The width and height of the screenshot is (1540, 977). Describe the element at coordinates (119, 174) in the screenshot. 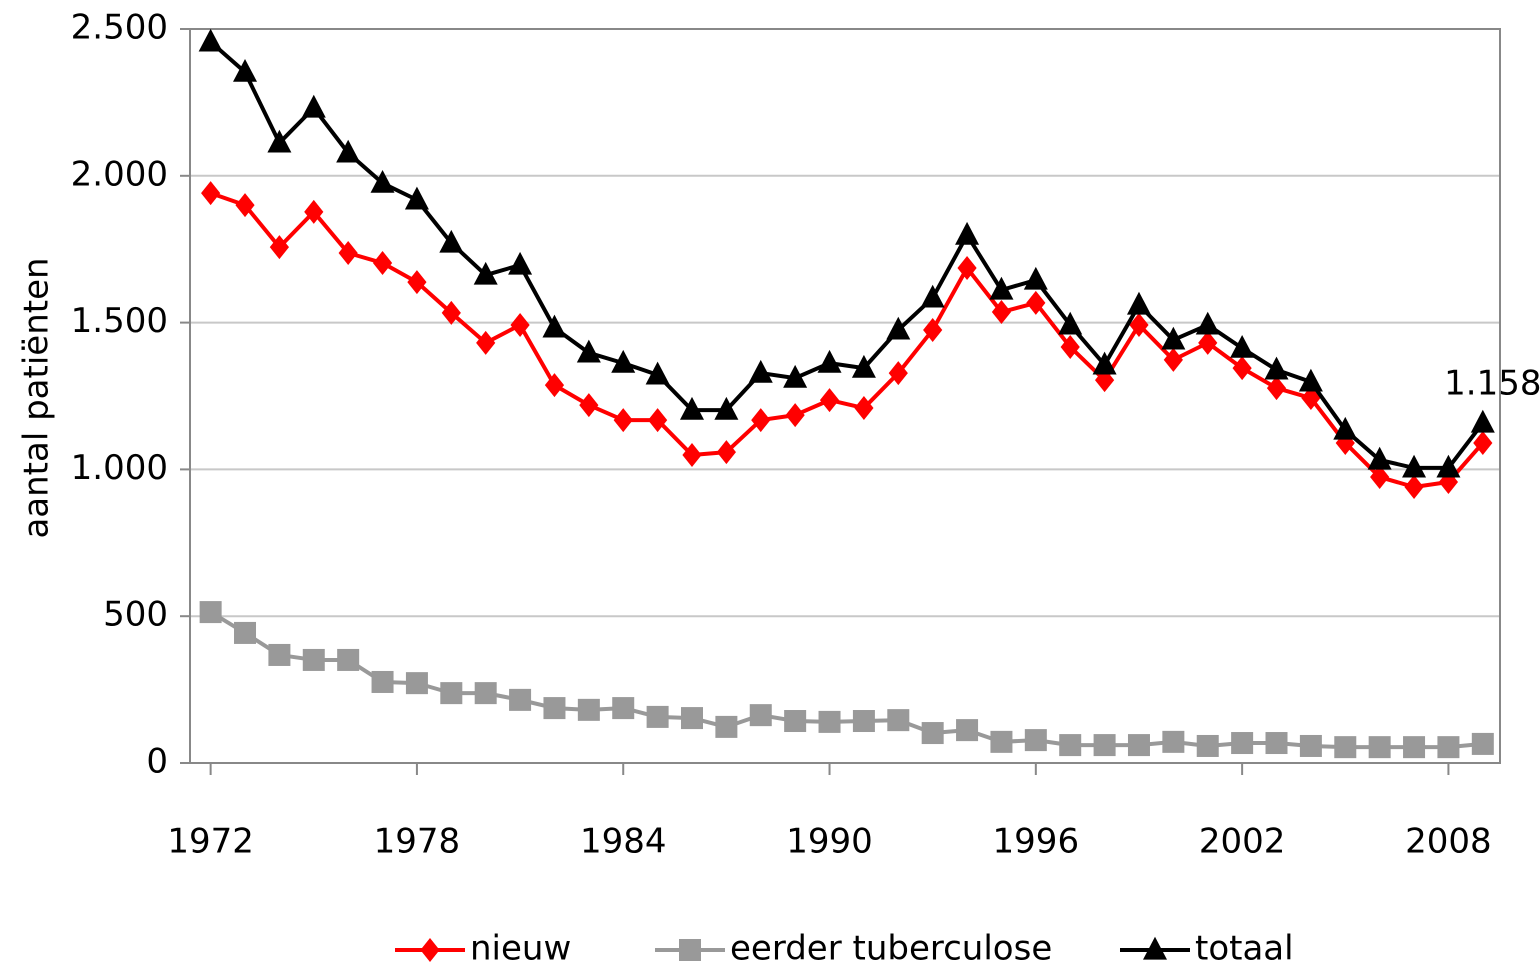

I see `y-tick-label: 2.000` at that location.